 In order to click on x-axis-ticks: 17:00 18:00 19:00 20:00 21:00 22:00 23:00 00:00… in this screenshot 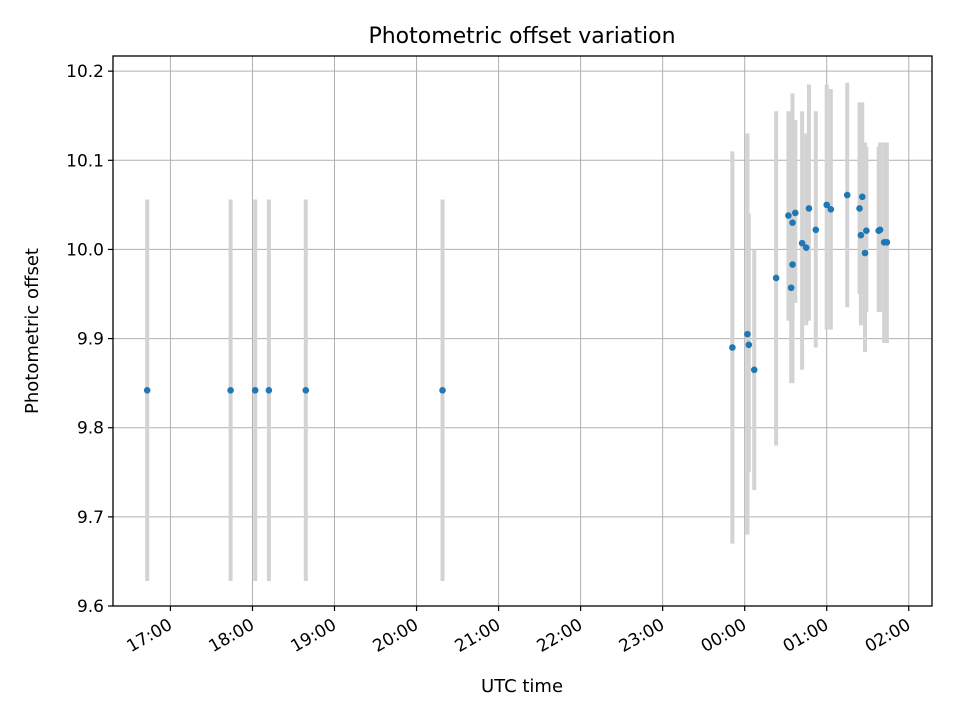, I will do `click(518, 631)`.